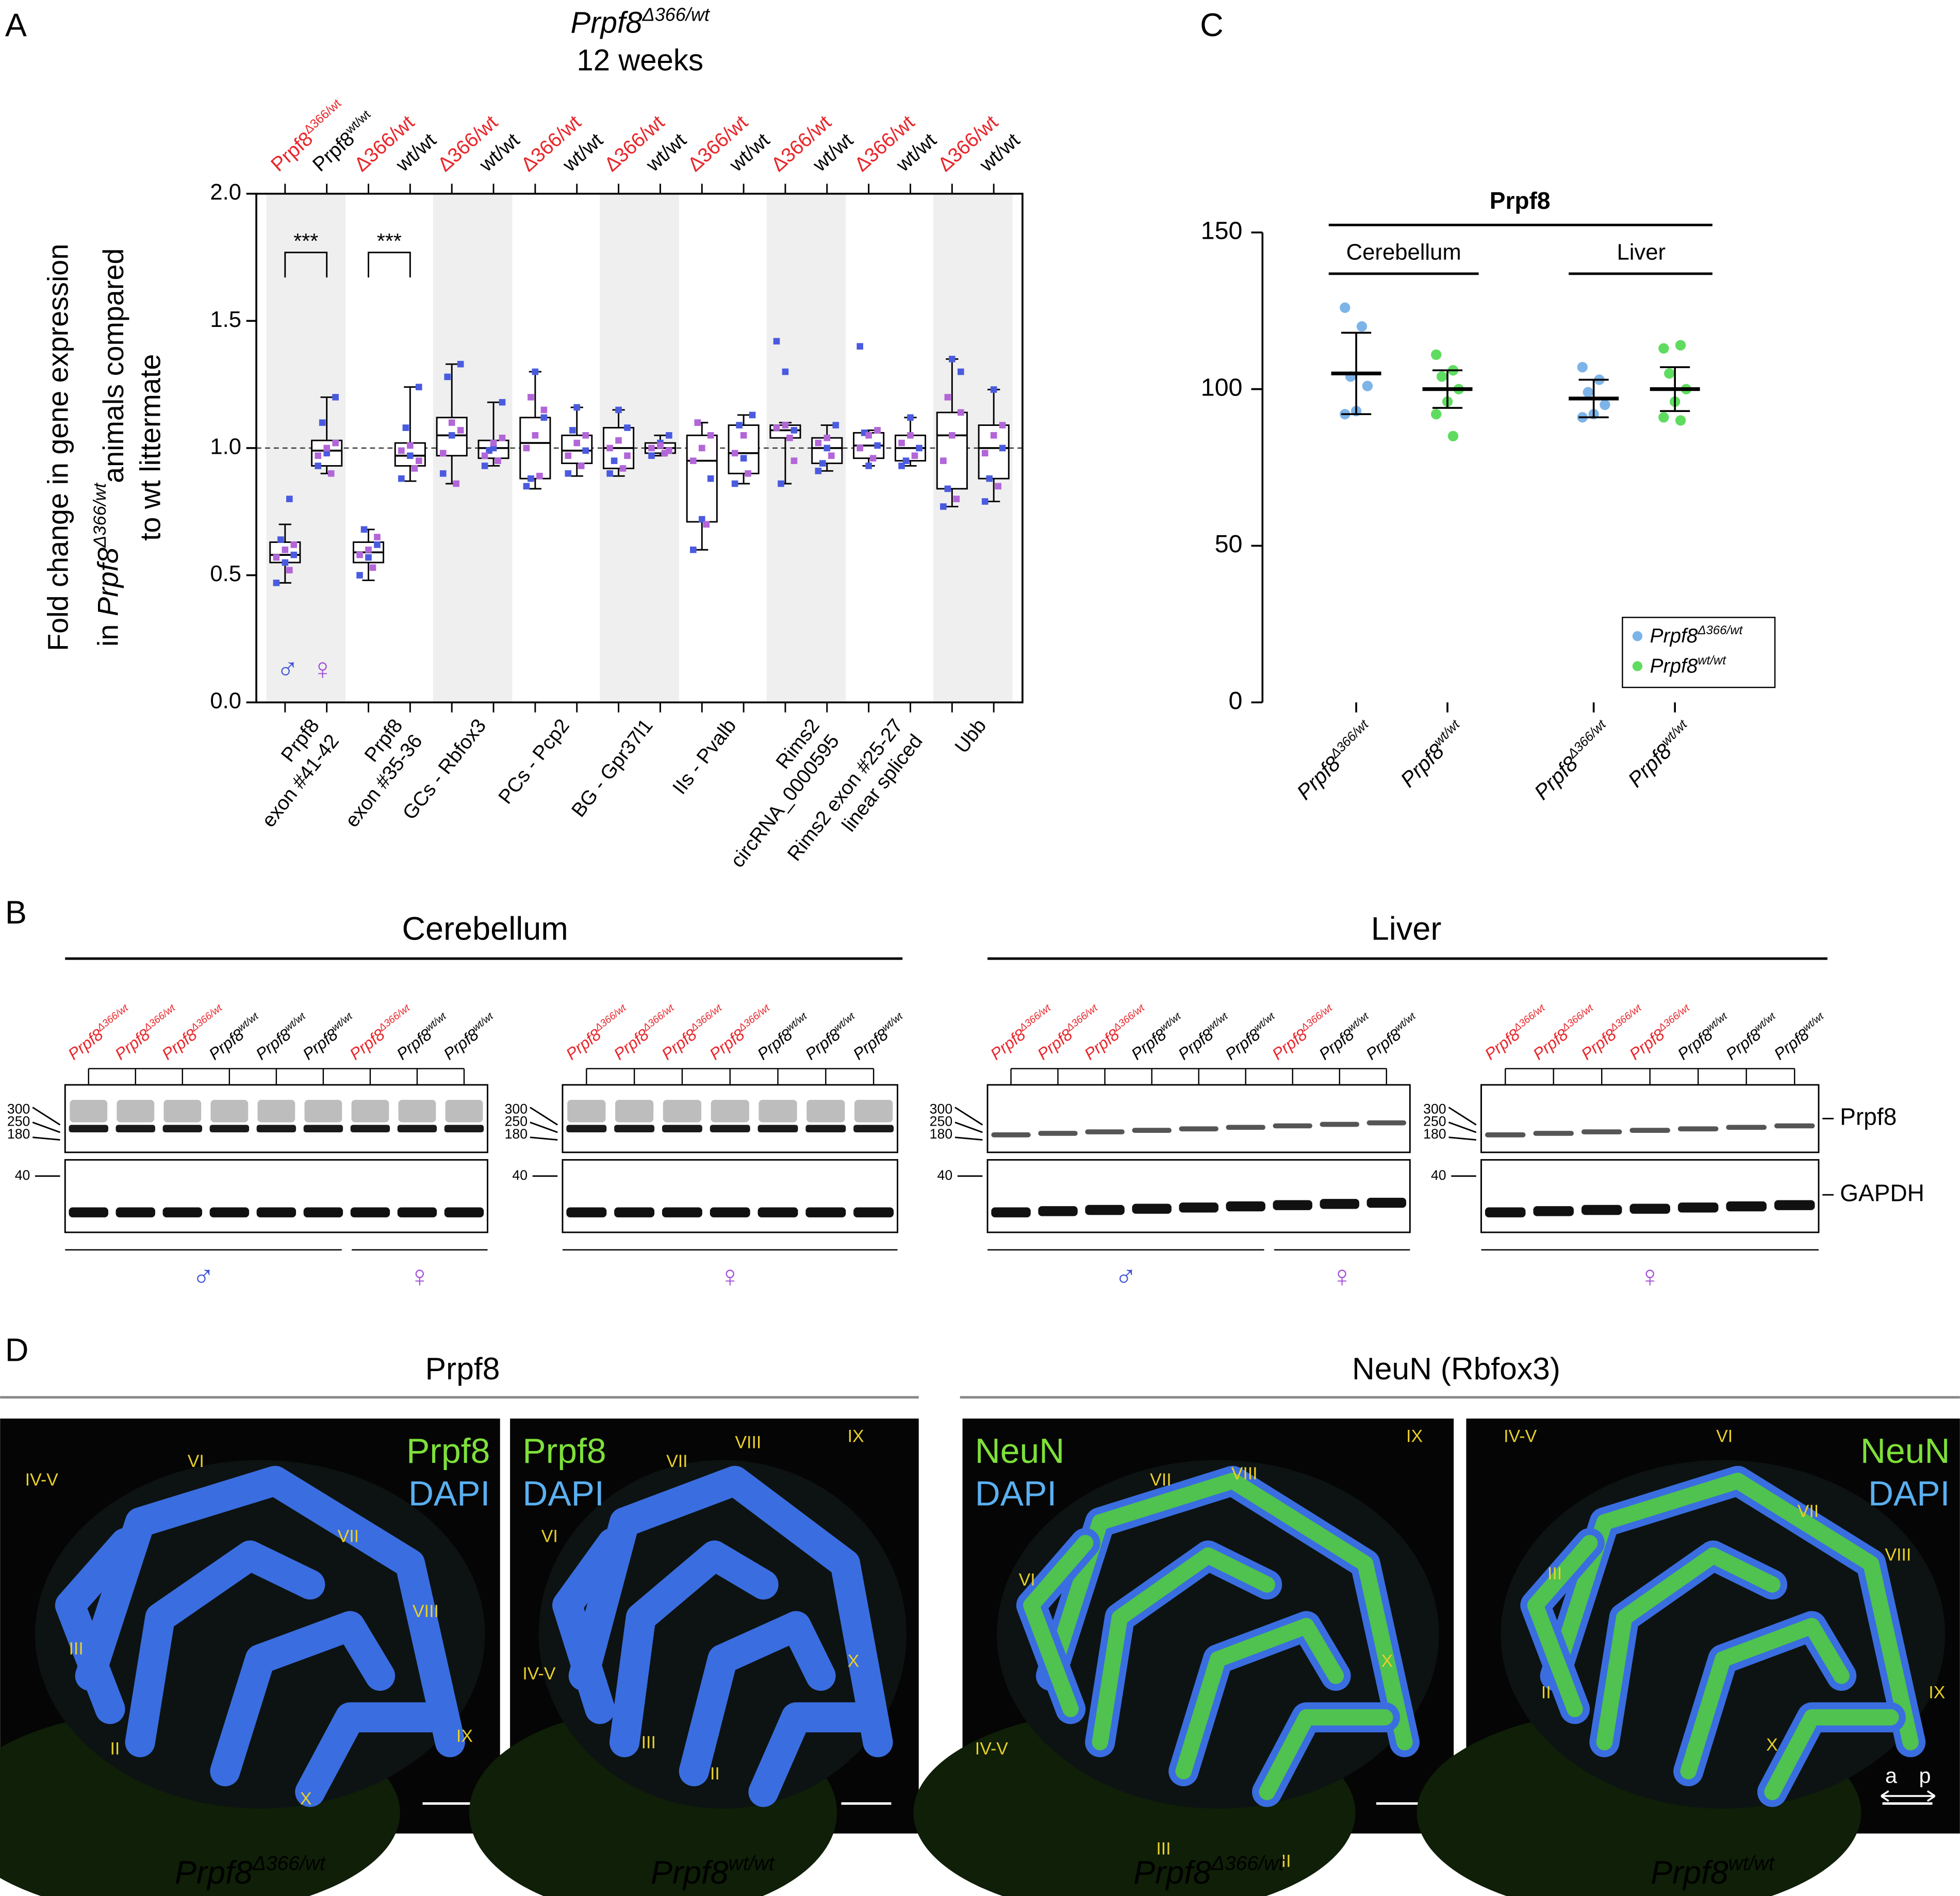 Image resolution: width=1960 pixels, height=1896 pixels. Describe the element at coordinates (16, 913) in the screenshot. I see `panel-letter: B` at that location.